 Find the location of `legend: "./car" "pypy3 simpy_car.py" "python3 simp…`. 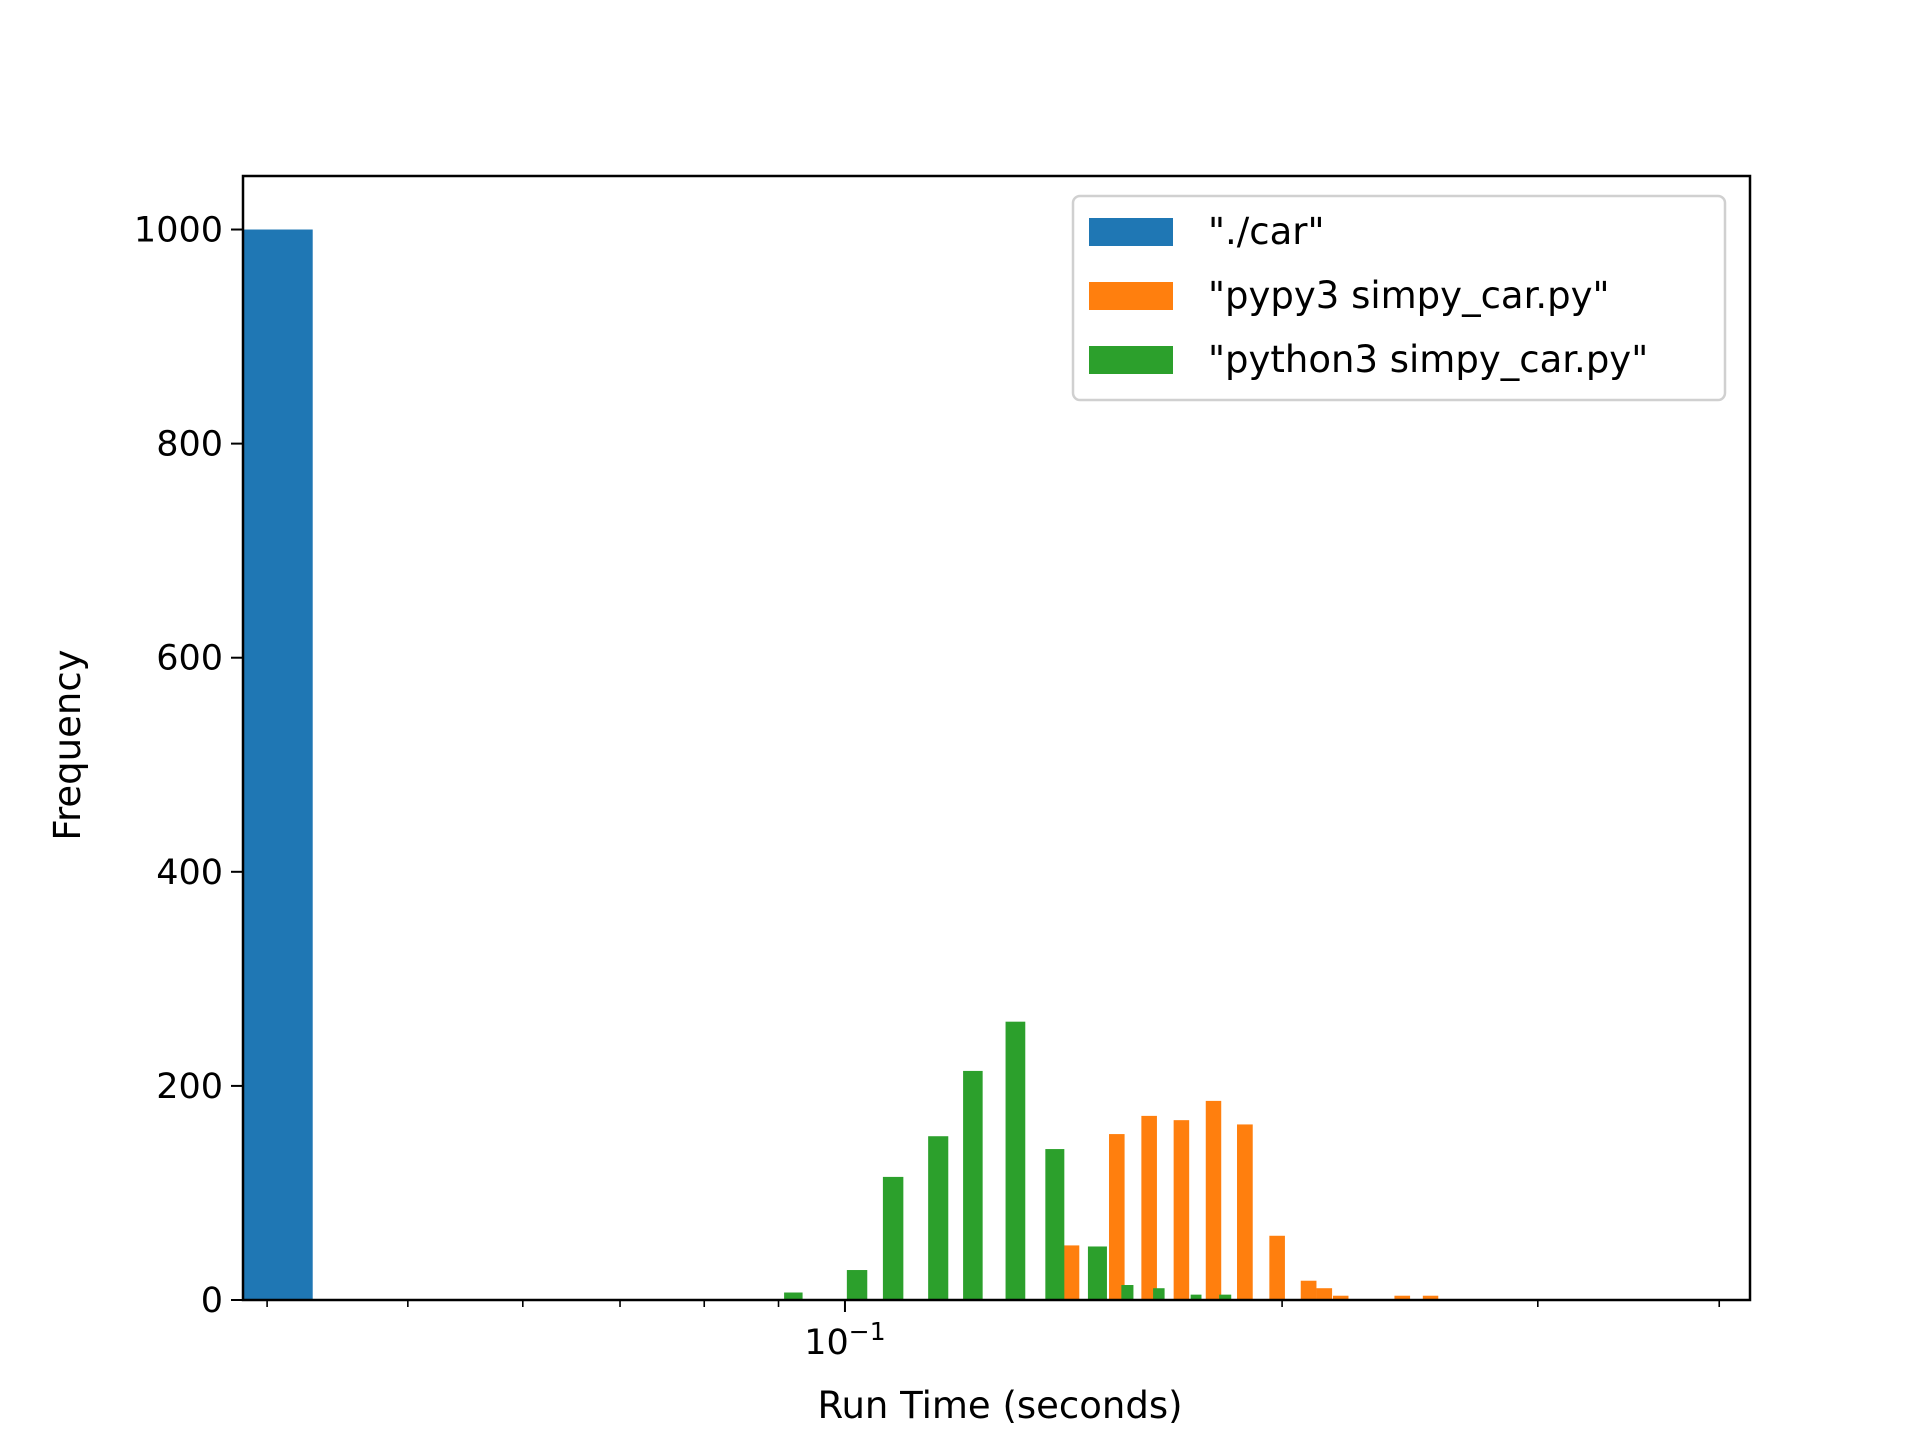

legend: "./car" "pypy3 simpy_car.py" "python3 simp… is located at coordinates (1399, 298).